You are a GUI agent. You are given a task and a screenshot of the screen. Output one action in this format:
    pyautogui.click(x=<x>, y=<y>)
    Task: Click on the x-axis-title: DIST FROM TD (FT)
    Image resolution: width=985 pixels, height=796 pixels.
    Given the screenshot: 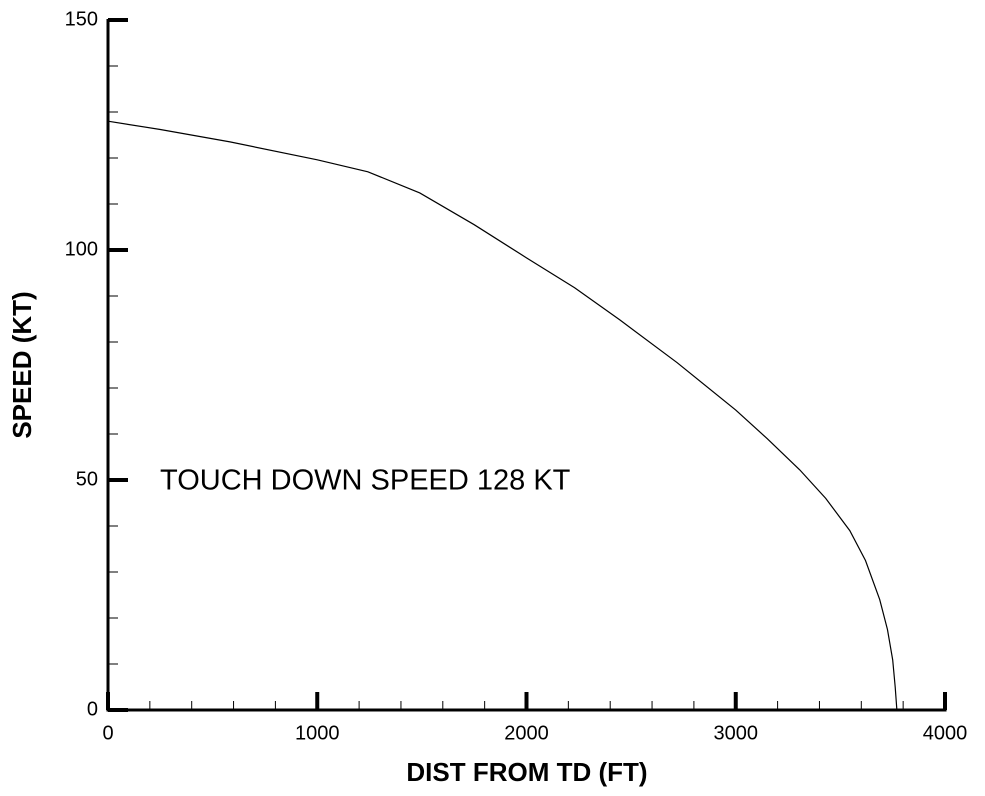 What is the action you would take?
    pyautogui.click(x=526, y=772)
    